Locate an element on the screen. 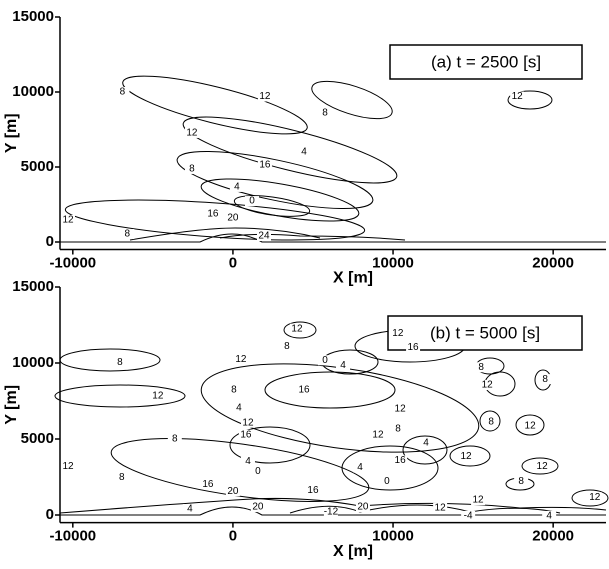  title-box is located at coordinates (485, 333).